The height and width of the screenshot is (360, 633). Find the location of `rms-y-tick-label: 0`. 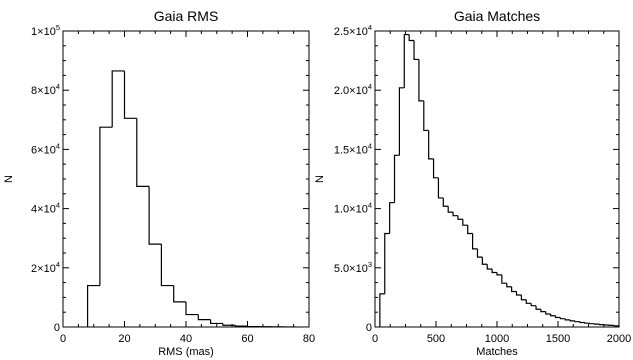

rms-y-tick-label: 0 is located at coordinates (57, 328).